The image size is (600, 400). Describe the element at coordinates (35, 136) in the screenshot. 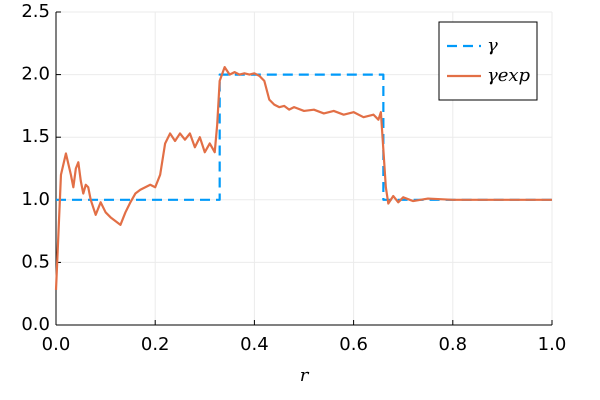

I see `y-tick-label: 1.5` at that location.